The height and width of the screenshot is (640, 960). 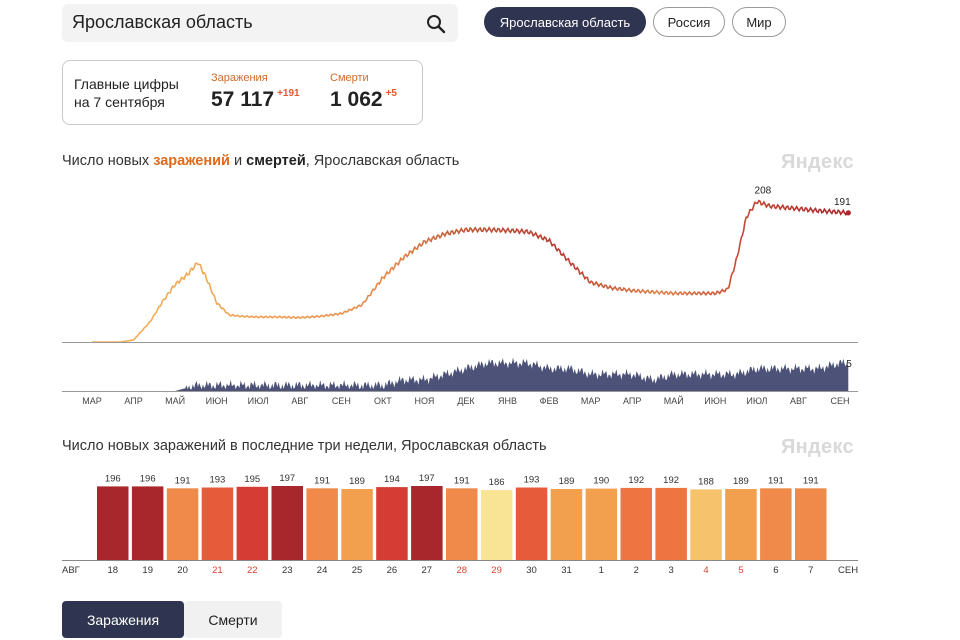 What do you see at coordinates (182, 570) in the screenshot?
I see `bar-day-20: 20` at bounding box center [182, 570].